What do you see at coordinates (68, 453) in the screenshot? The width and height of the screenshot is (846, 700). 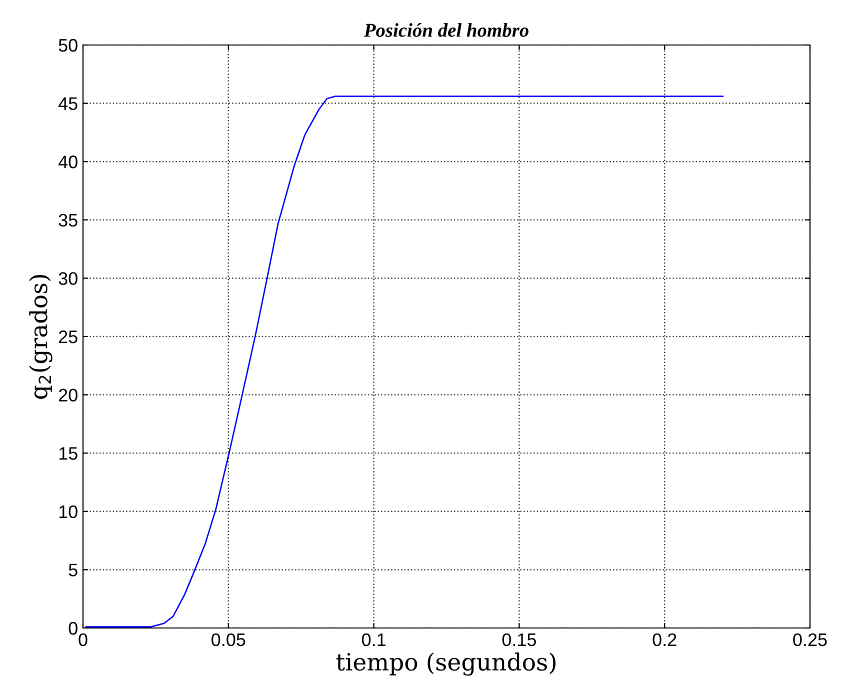 I see `y-tick-label: 15` at bounding box center [68, 453].